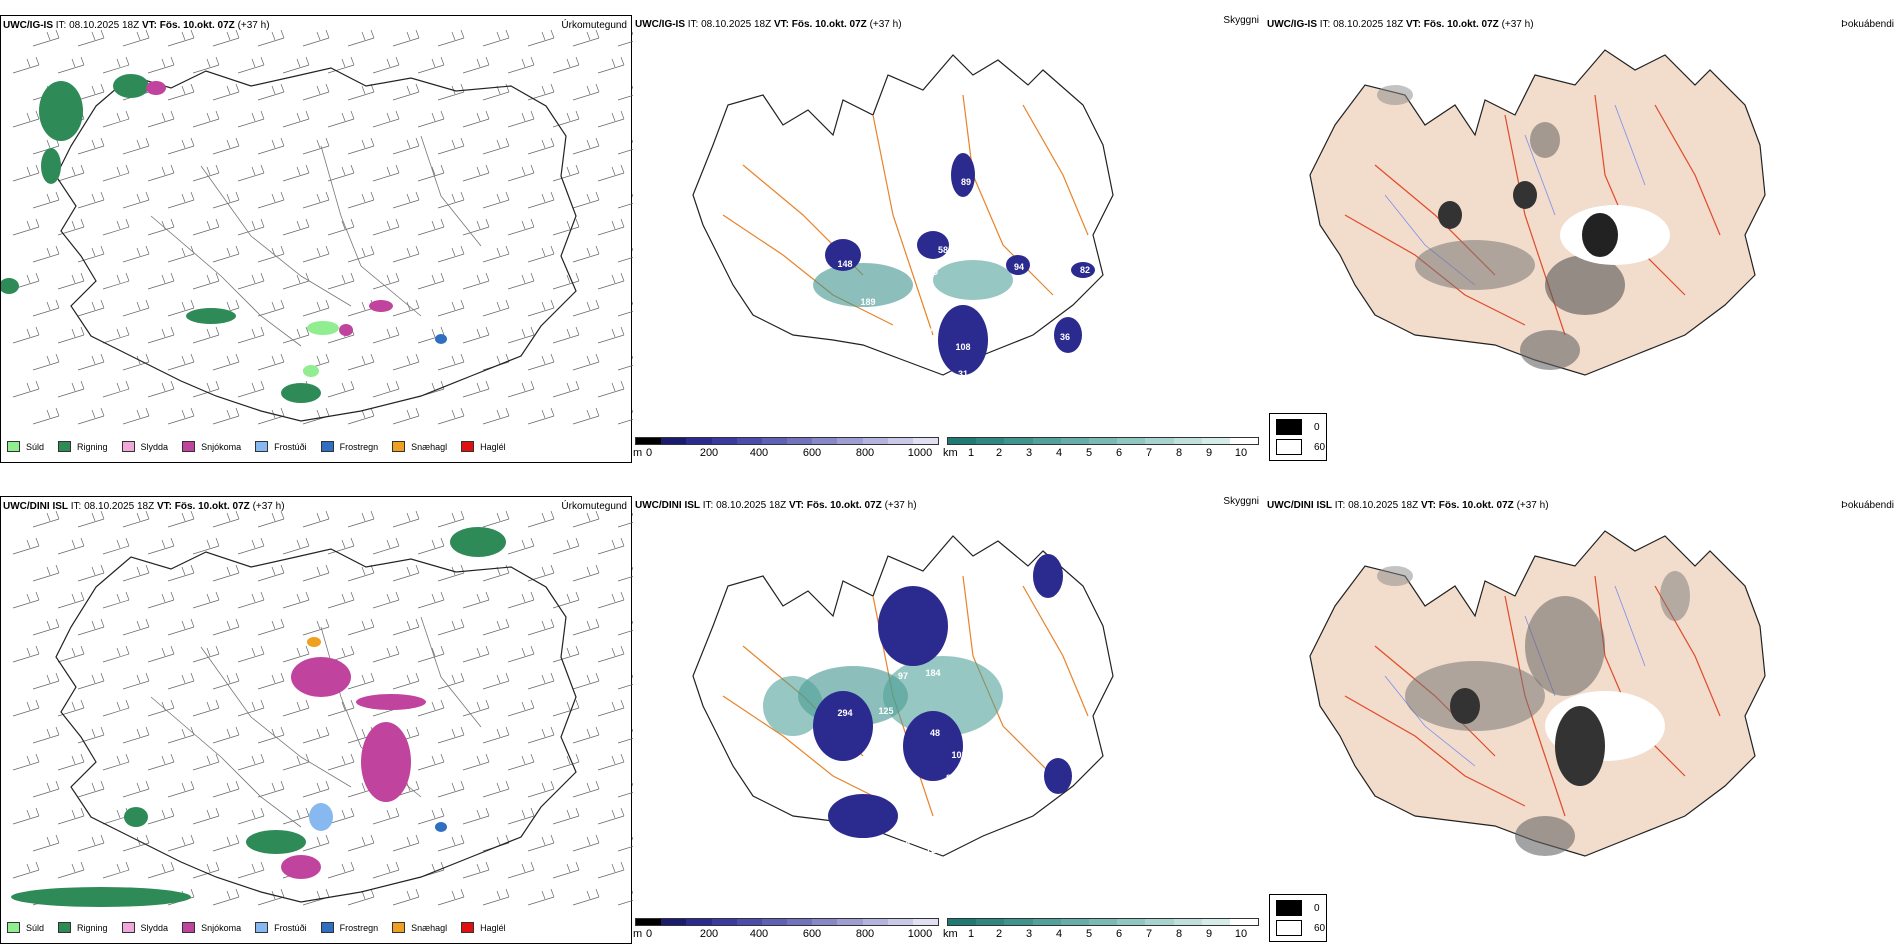  What do you see at coordinates (933, 873) in the screenshot?
I see `snow-depth-value: 35` at bounding box center [933, 873].